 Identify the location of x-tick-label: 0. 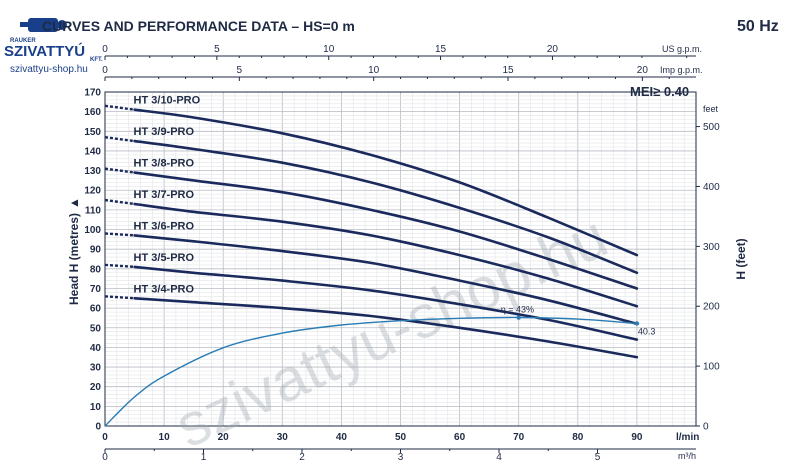
(105, 437).